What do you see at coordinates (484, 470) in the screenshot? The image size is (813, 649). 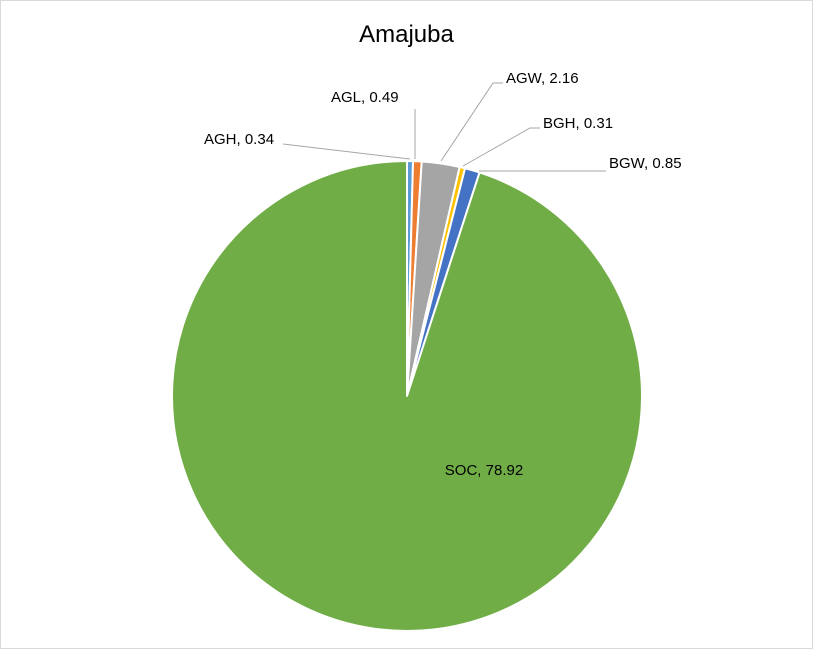 I see `data-label-soc: SOC, 78.92` at bounding box center [484, 470].